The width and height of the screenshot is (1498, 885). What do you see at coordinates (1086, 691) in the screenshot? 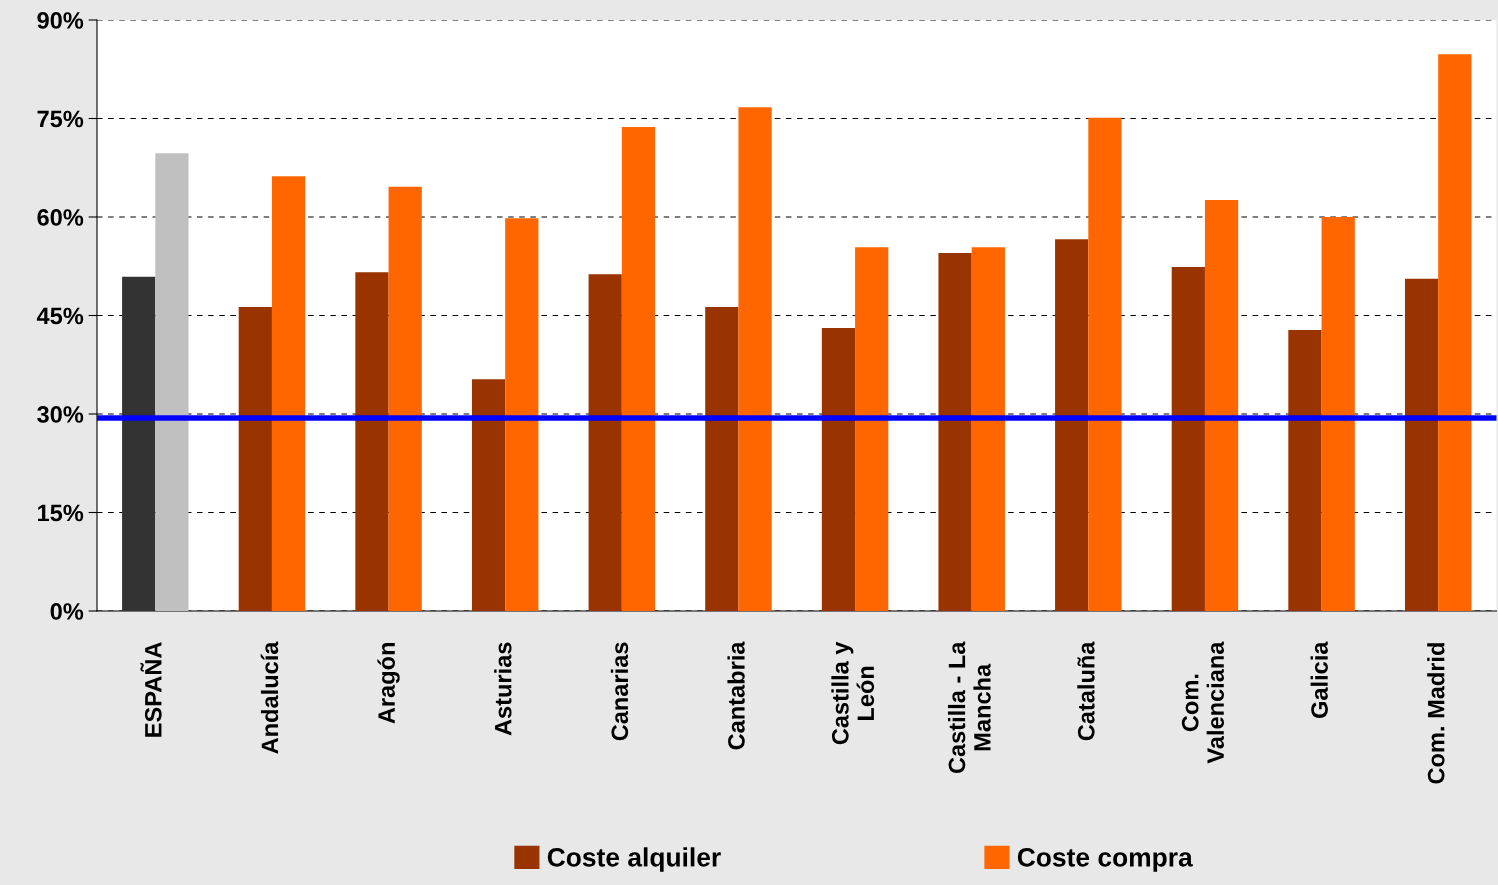
I see `x-tick-label: Cataluña` at bounding box center [1086, 691].